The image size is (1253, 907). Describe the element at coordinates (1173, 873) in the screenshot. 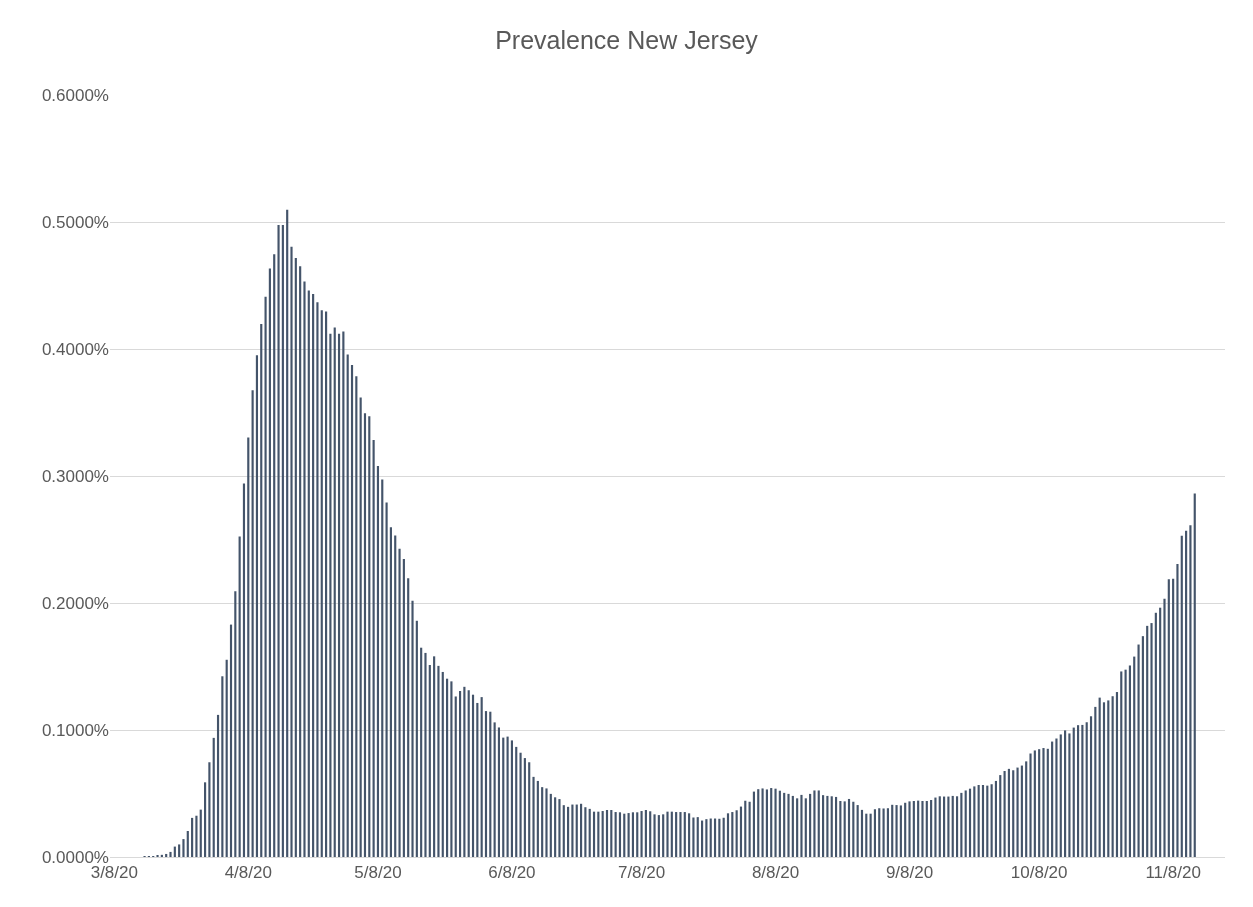

I see `x-tick-label: 11/8/20` at that location.